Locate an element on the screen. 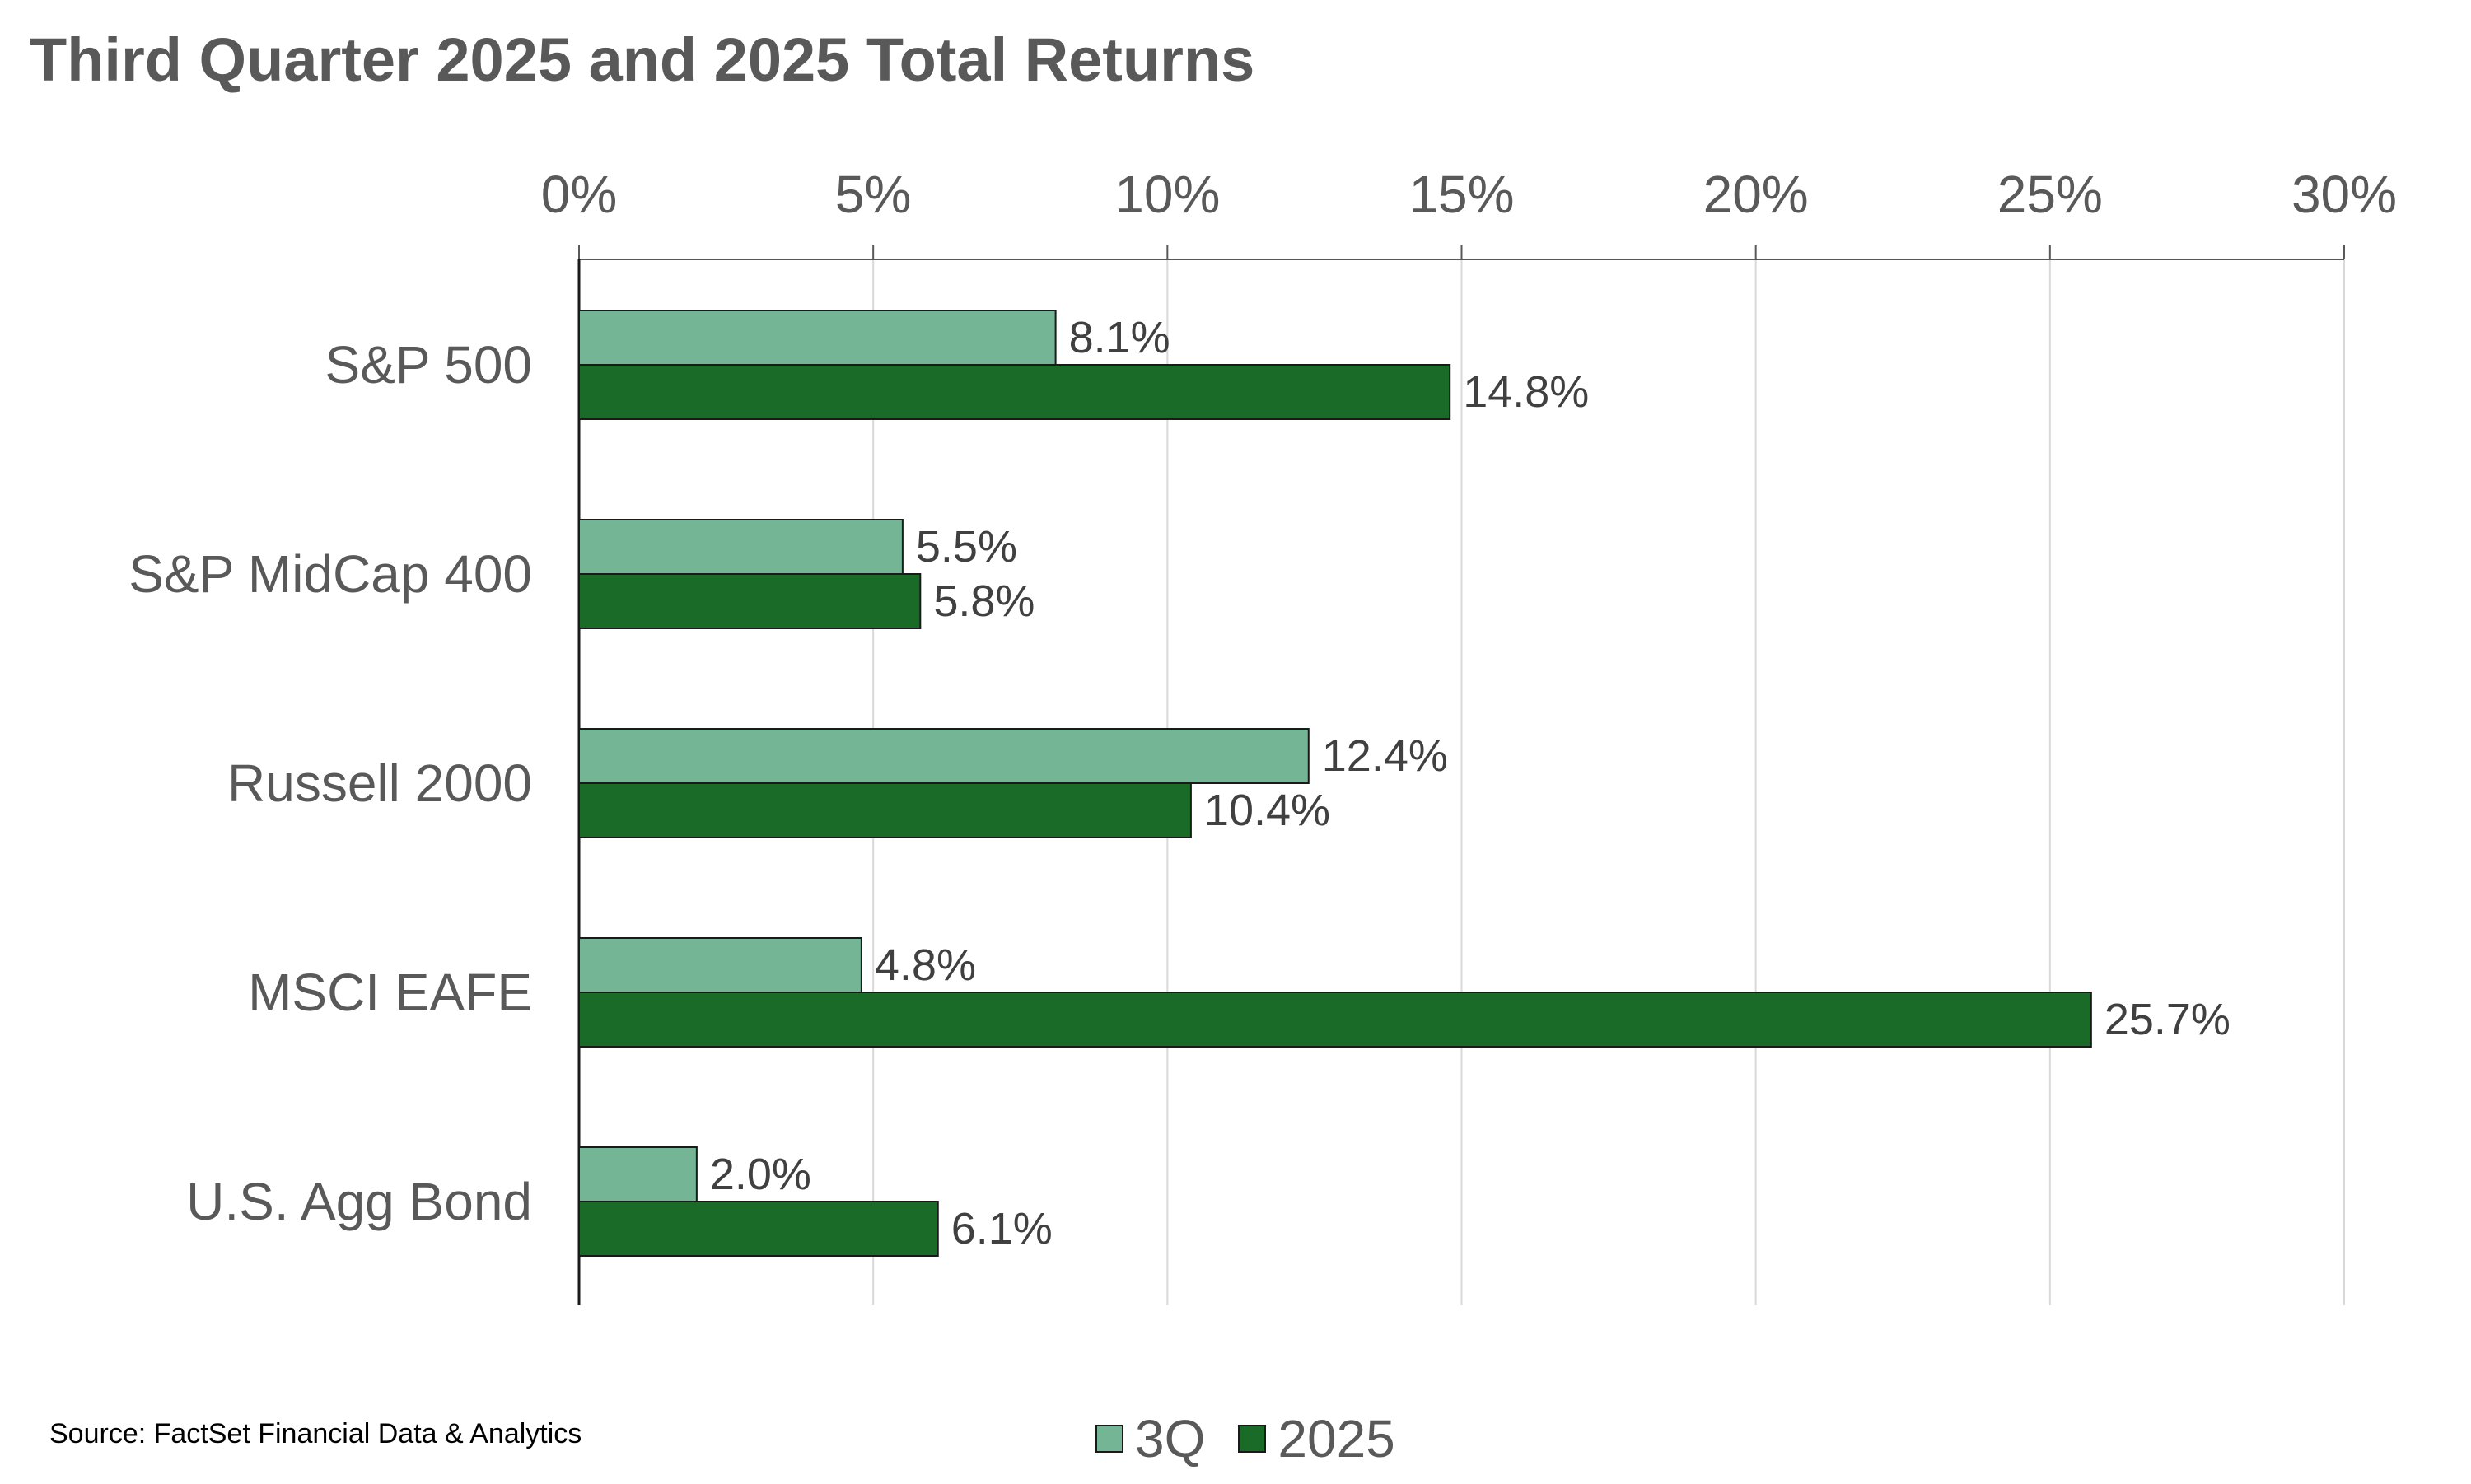  legend: 3Q 2025 is located at coordinates (1261, 1438).